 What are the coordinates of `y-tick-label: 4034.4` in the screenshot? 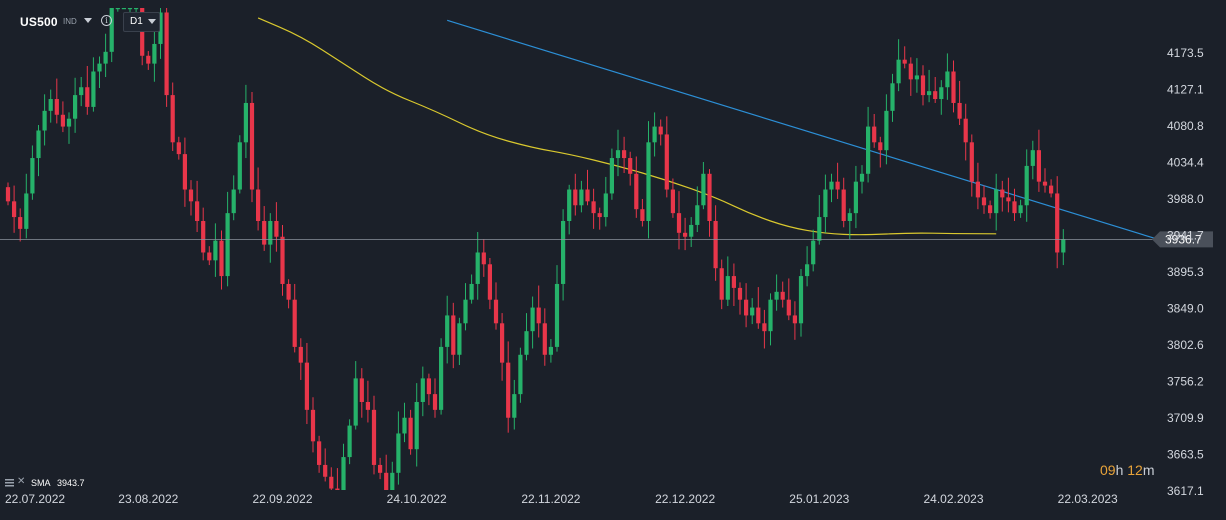 It's located at (1185, 162).